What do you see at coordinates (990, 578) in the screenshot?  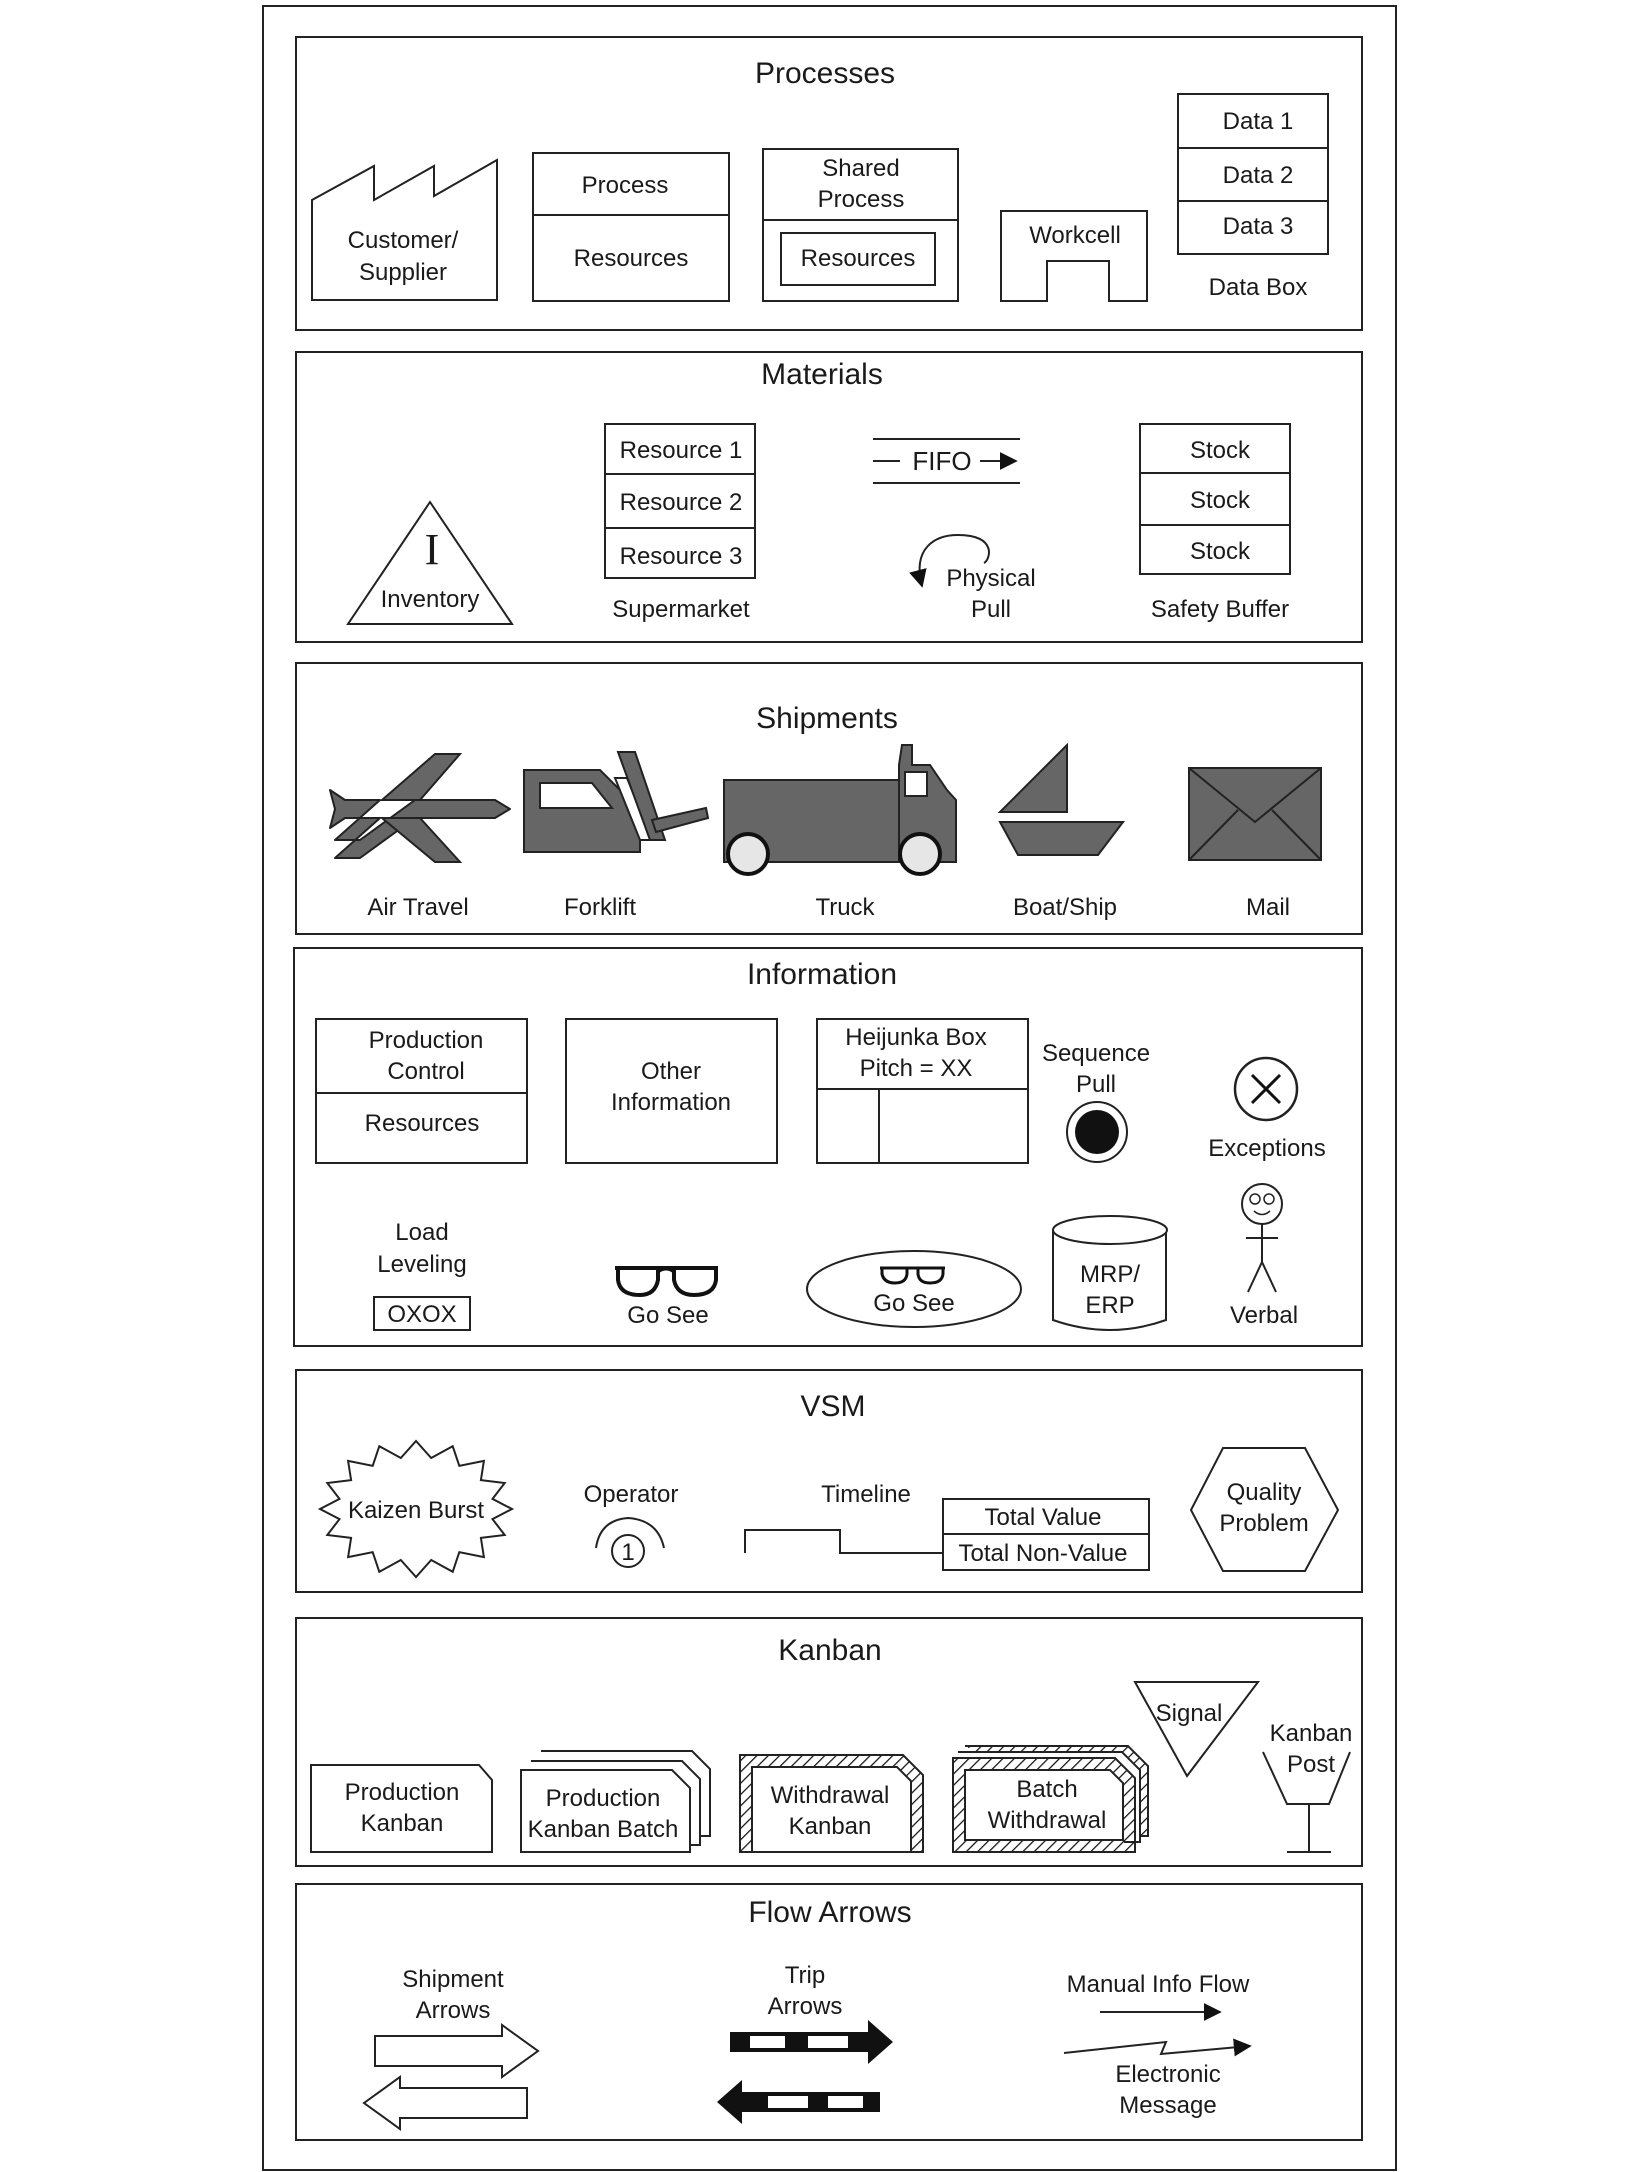 I see `svg-text: Physical` at bounding box center [990, 578].